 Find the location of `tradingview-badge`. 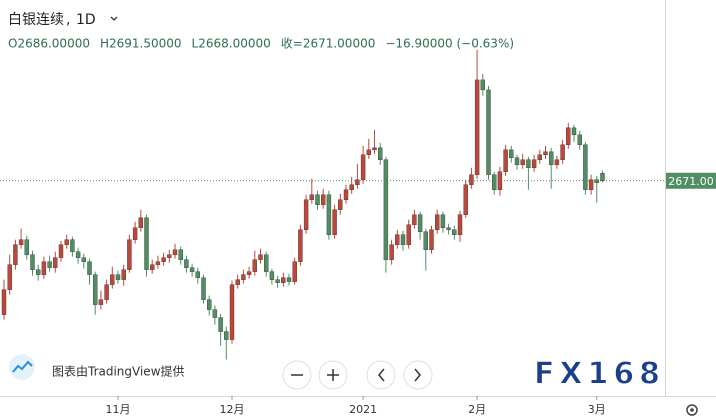

tradingview-badge is located at coordinates (22, 367).